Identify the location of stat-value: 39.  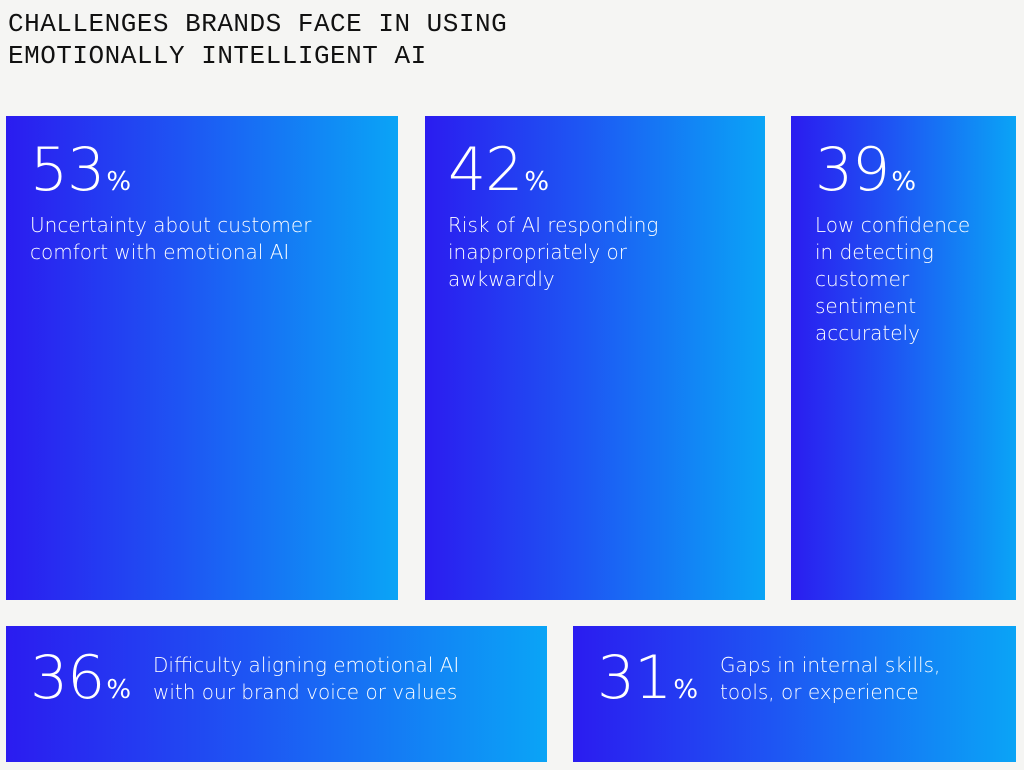
(852, 170).